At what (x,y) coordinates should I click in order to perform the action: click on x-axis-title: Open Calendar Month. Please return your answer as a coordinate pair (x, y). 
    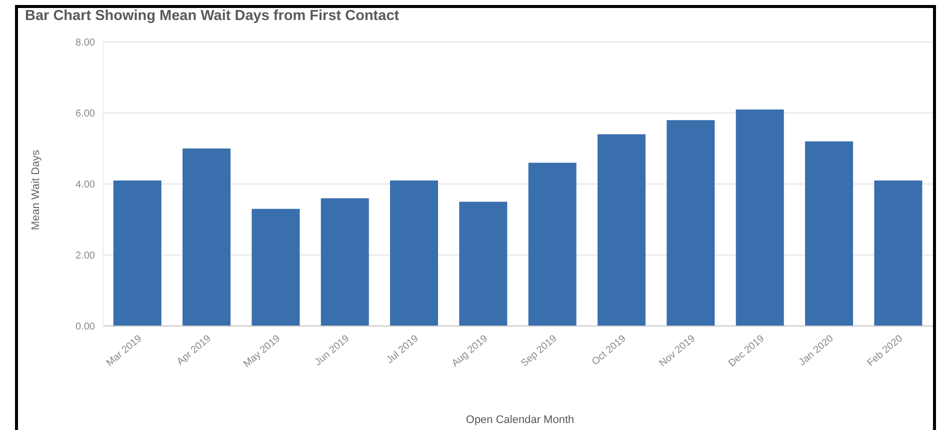
    Looking at the image, I should click on (520, 420).